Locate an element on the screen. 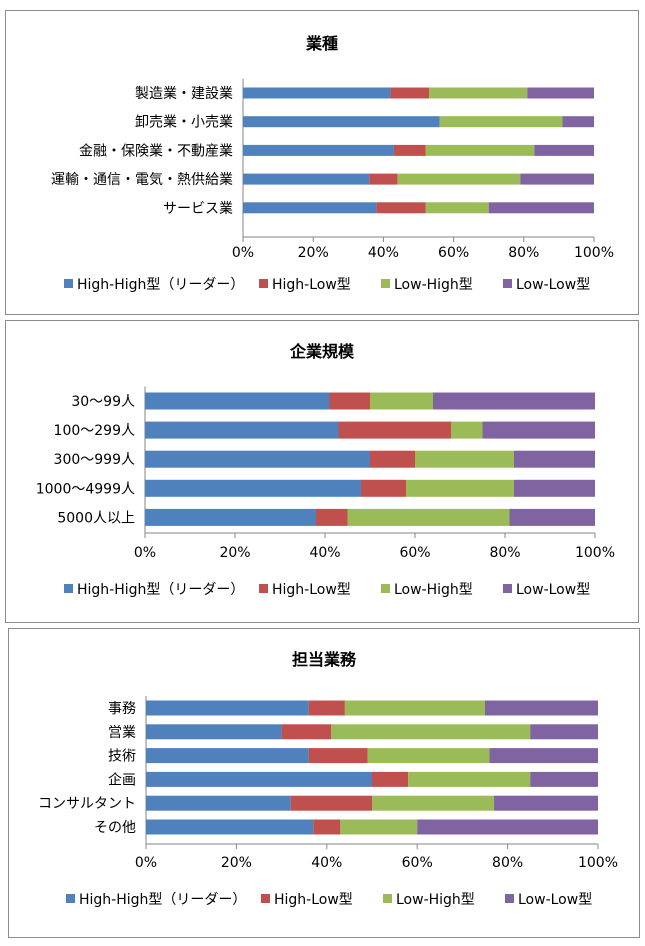 The height and width of the screenshot is (946, 645). chart-title: 担当業務 is located at coordinates (324, 659).